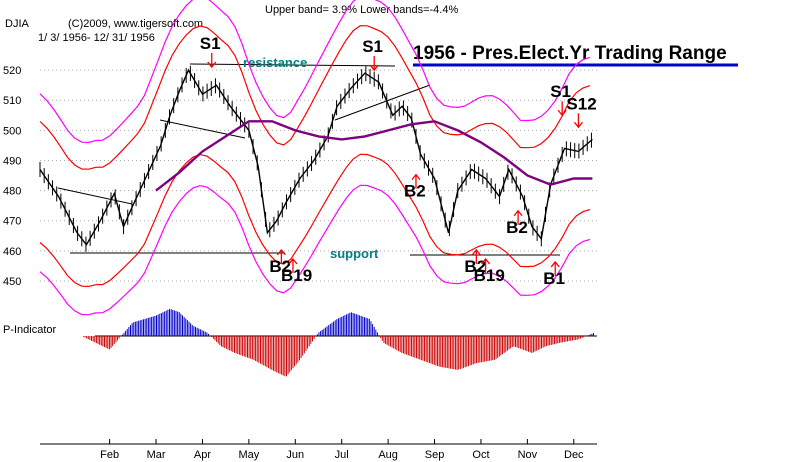  Describe the element at coordinates (342, 455) in the screenshot. I see `x-tick-label: Jul` at that location.